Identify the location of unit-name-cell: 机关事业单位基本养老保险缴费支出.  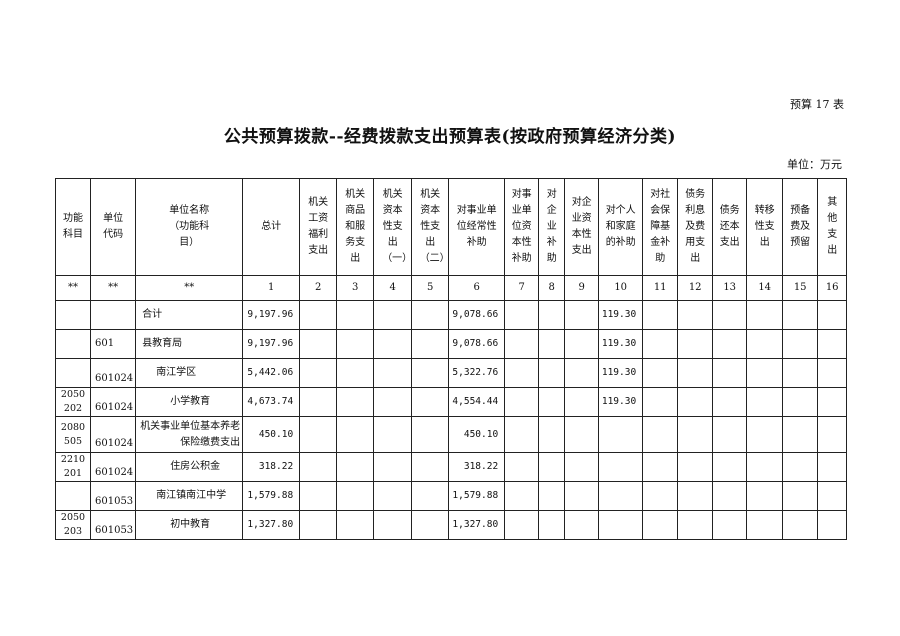
(189, 434).